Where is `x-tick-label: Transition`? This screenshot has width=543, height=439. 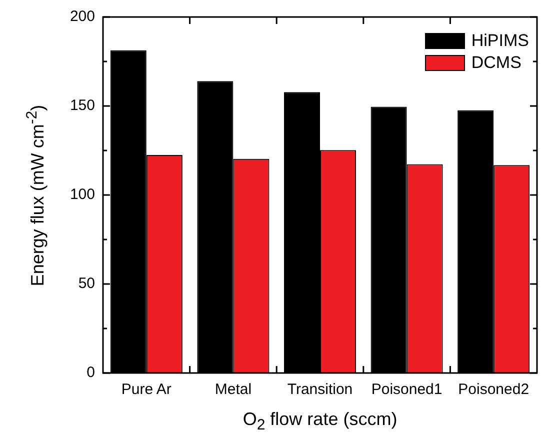
x-tick-label: Transition is located at coordinates (320, 389).